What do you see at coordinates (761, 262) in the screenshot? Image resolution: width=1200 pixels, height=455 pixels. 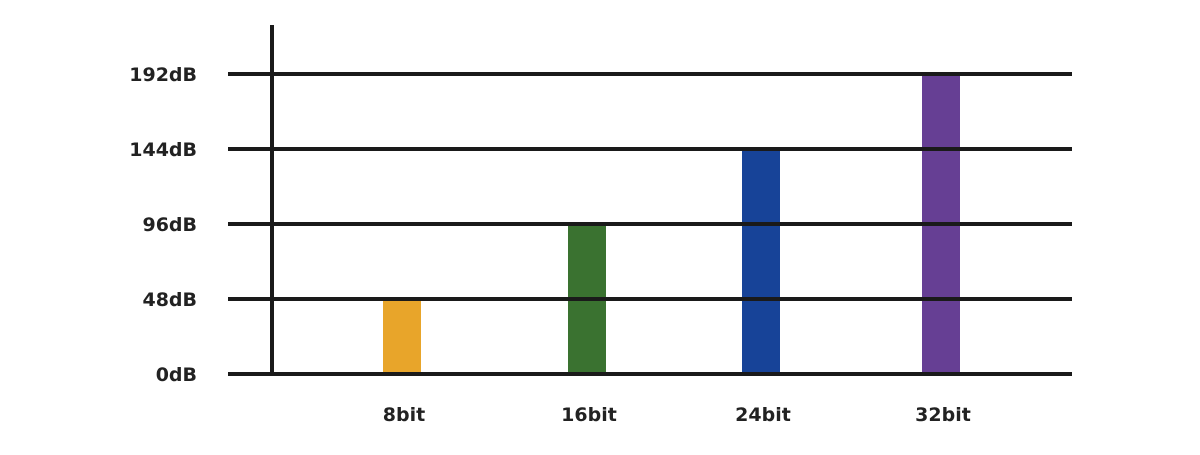 I see `bar-24bit` at bounding box center [761, 262].